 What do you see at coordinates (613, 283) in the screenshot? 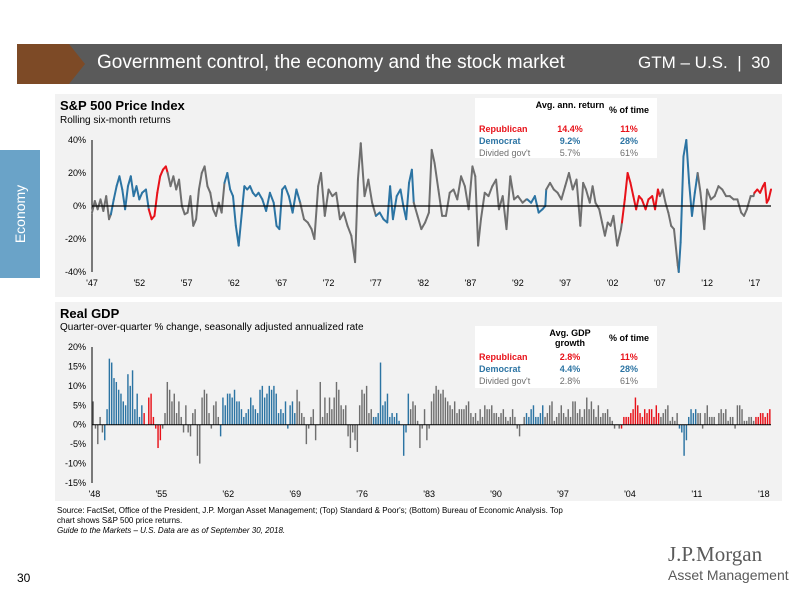
I see `sp500-x-tick-label: '02` at bounding box center [613, 283].